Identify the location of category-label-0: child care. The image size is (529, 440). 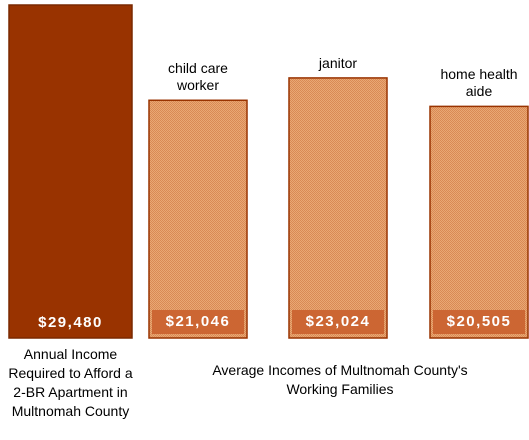
(198, 68).